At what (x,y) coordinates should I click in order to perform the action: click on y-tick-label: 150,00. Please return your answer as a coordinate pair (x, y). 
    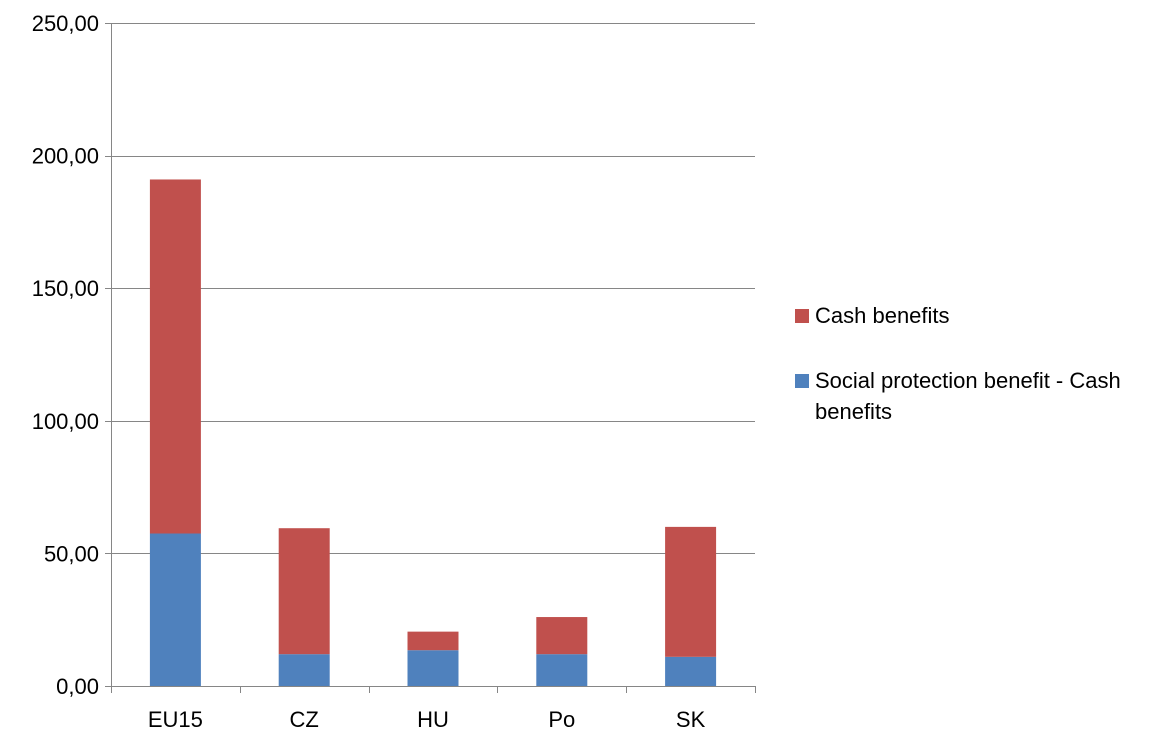
    Looking at the image, I should click on (65, 288).